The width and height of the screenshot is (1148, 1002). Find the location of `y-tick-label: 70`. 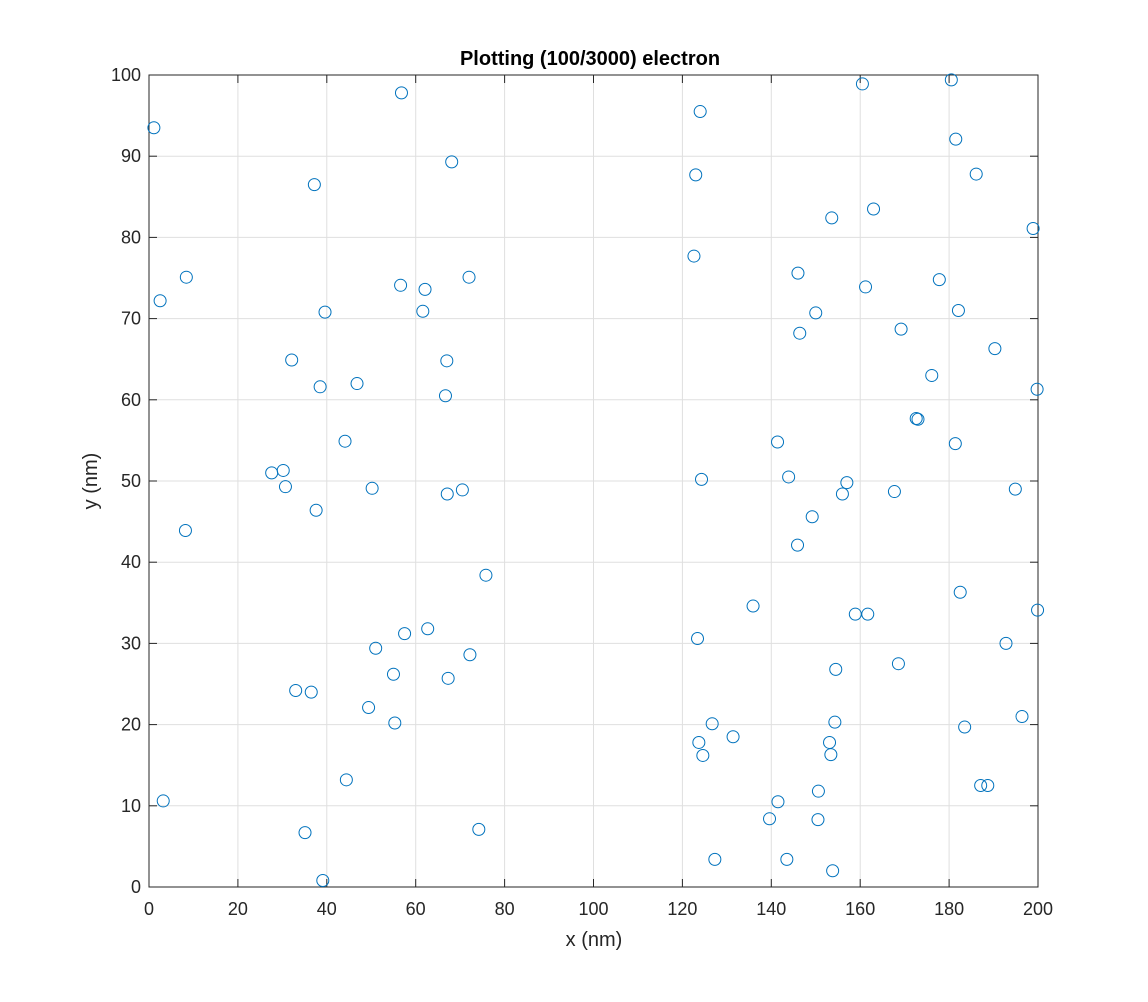

y-tick-label: 70 is located at coordinates (131, 319).